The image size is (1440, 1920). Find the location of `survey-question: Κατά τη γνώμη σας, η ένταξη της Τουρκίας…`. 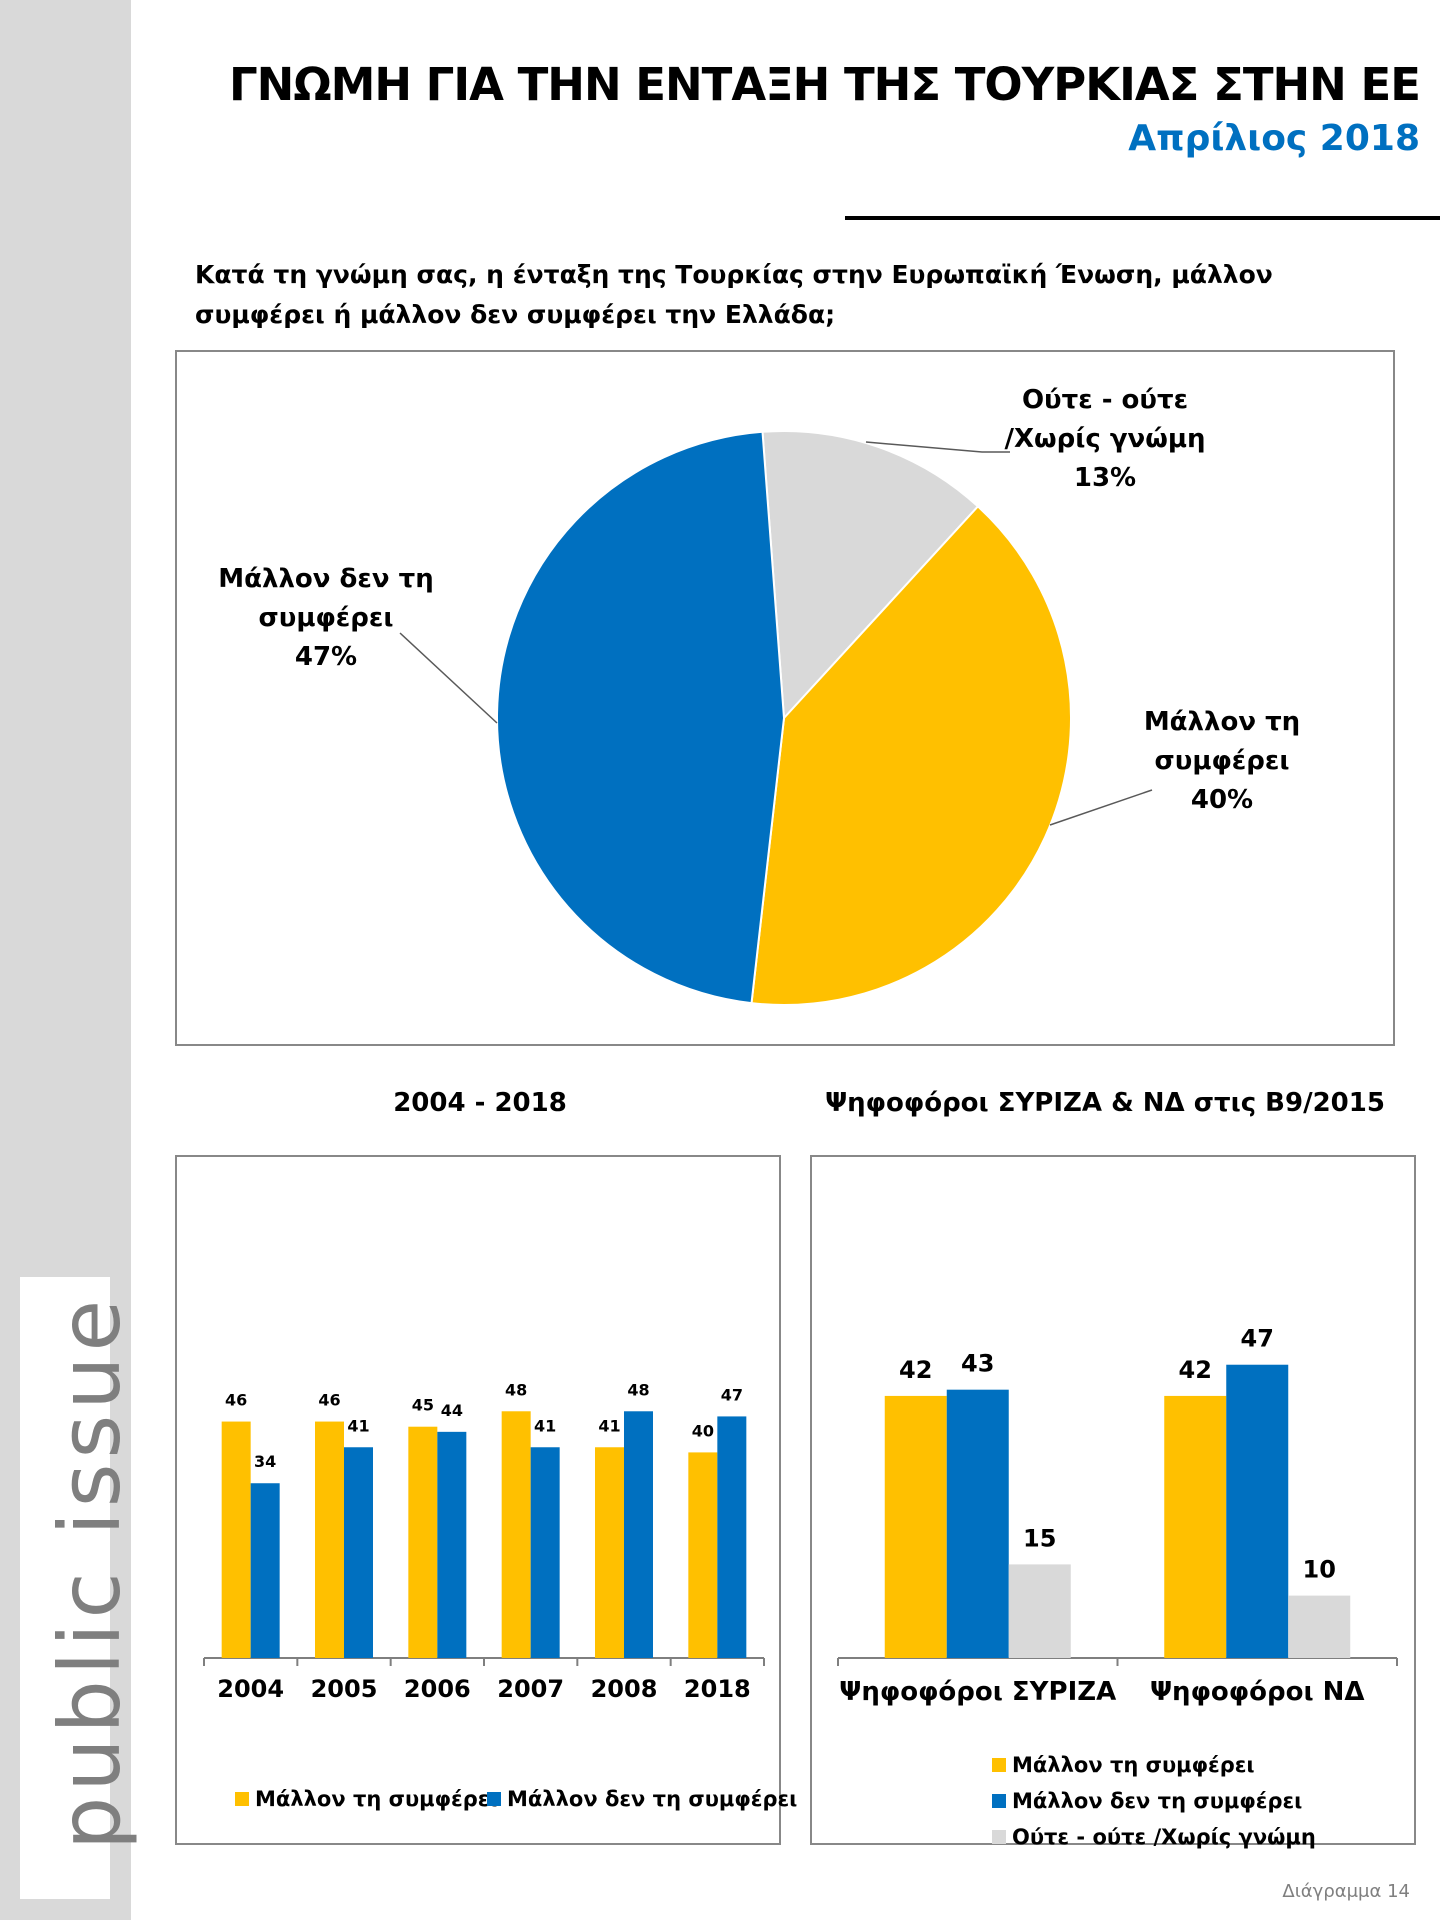

survey-question: Κατά τη γνώμη σας, η ένταξη της Τουρκίας… is located at coordinates (734, 294).